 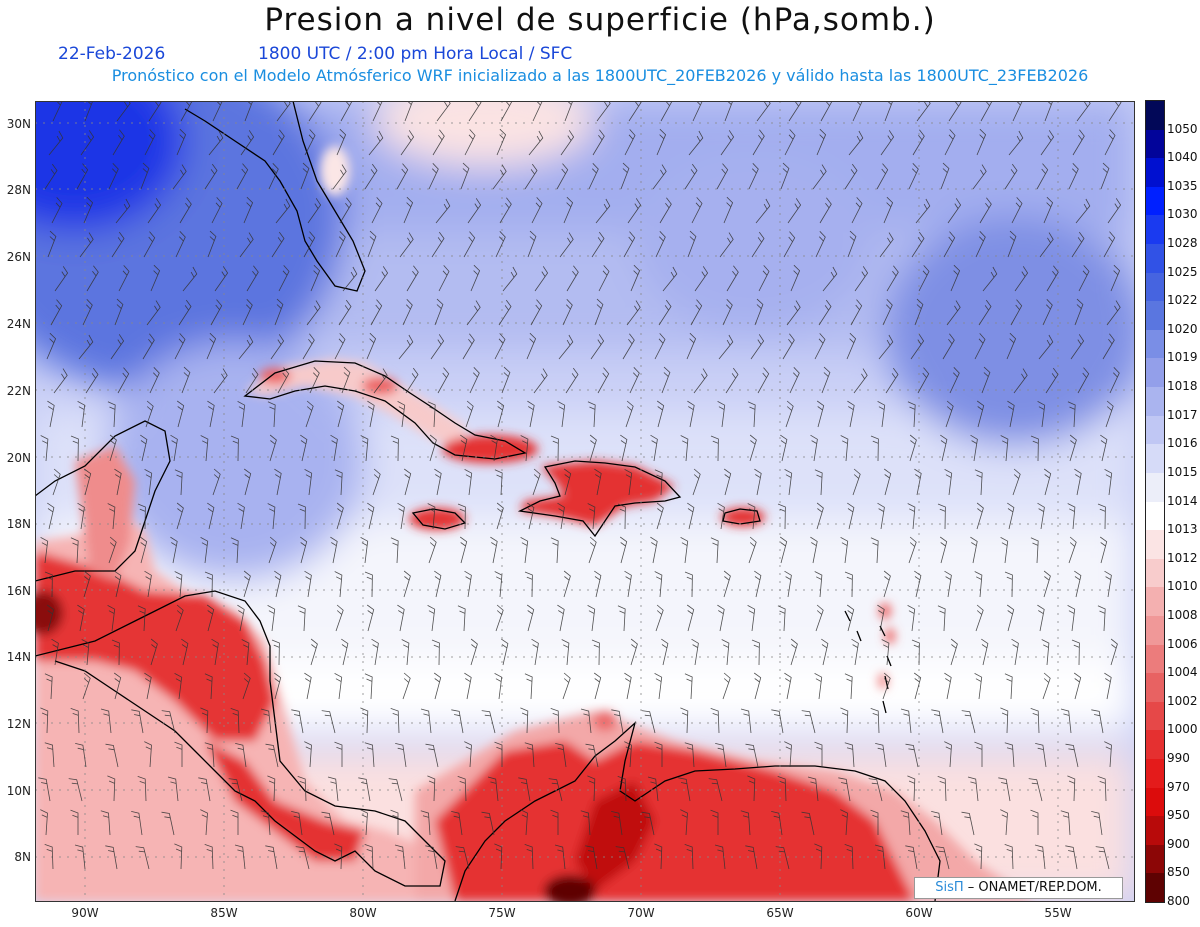 I want to click on legend-level-label: 1008, so click(x=1182, y=614).